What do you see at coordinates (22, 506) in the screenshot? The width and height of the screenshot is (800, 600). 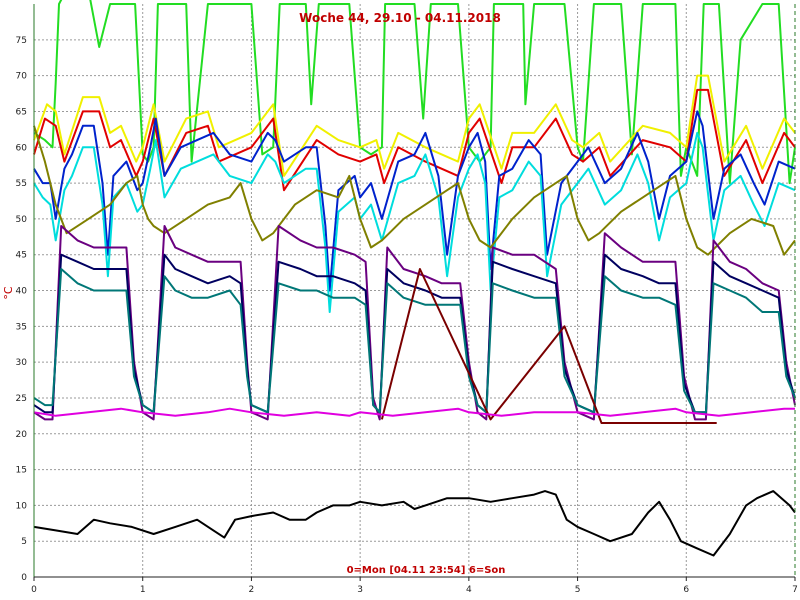 I see `y-tick-label: 10` at bounding box center [22, 506].